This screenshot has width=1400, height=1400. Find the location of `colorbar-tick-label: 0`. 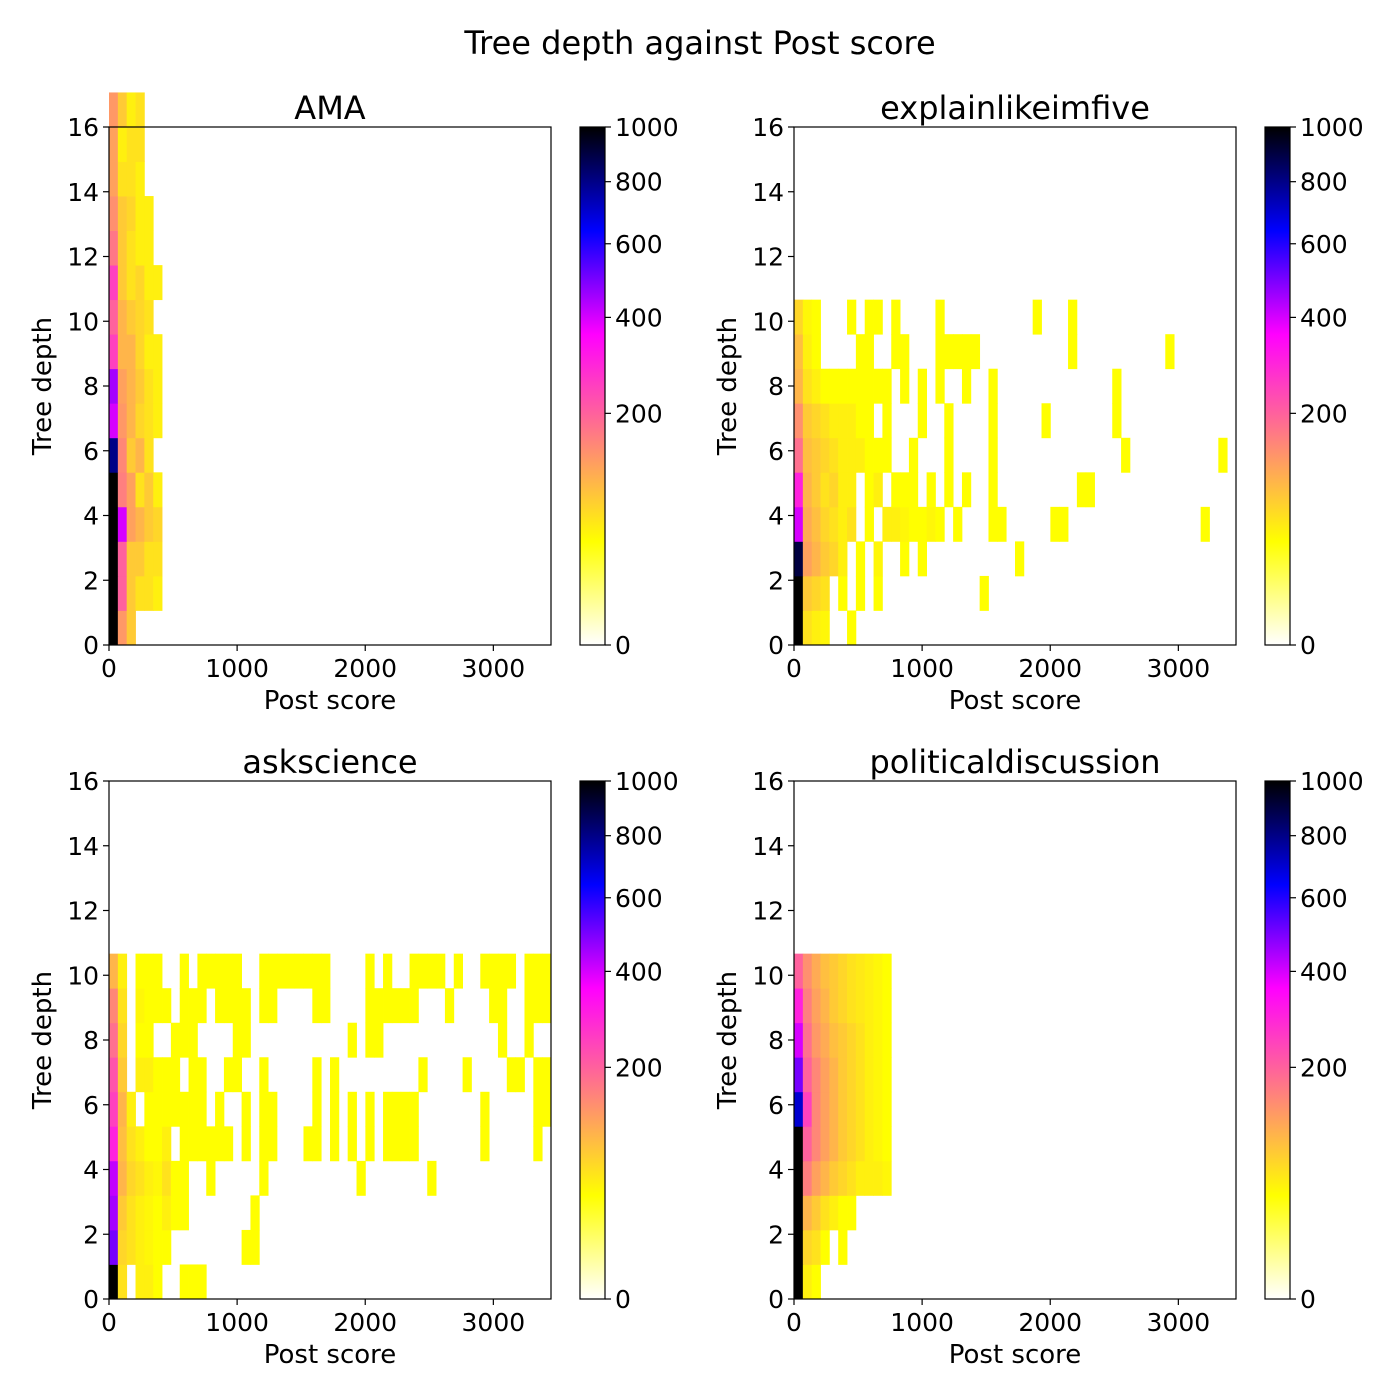

colorbar-tick-label: 0 is located at coordinates (1308, 645).